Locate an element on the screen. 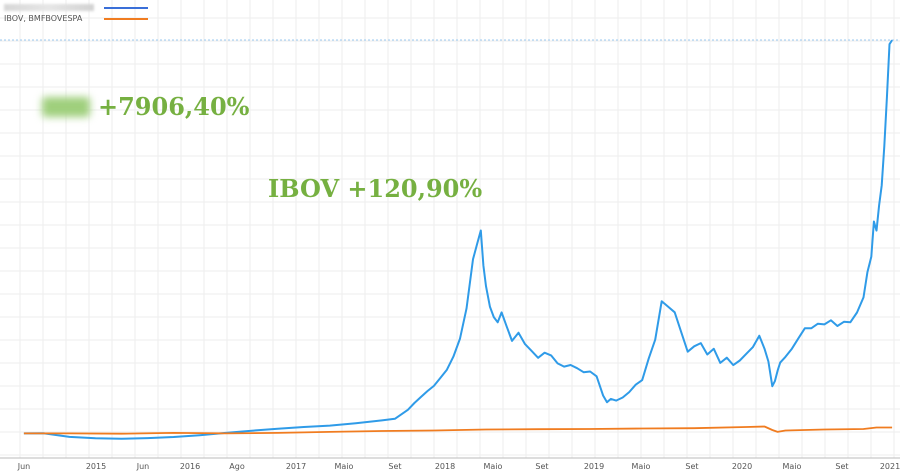 The height and width of the screenshot is (475, 900). x-tick-label: 2016 is located at coordinates (190, 466).